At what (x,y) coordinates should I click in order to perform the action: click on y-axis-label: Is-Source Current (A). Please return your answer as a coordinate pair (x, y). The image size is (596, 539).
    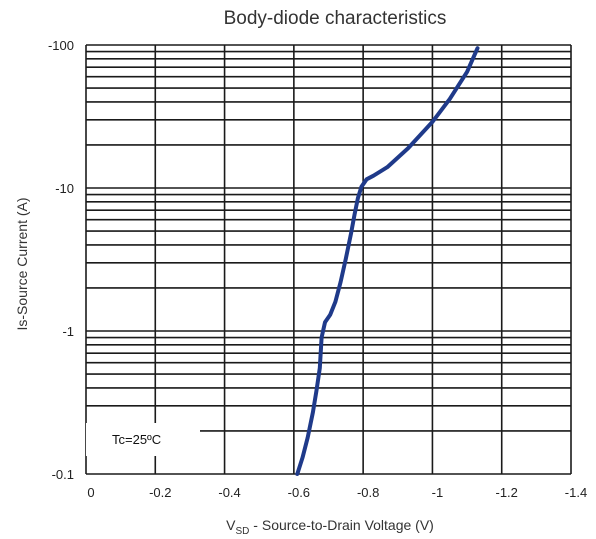
    Looking at the image, I should click on (22, 263).